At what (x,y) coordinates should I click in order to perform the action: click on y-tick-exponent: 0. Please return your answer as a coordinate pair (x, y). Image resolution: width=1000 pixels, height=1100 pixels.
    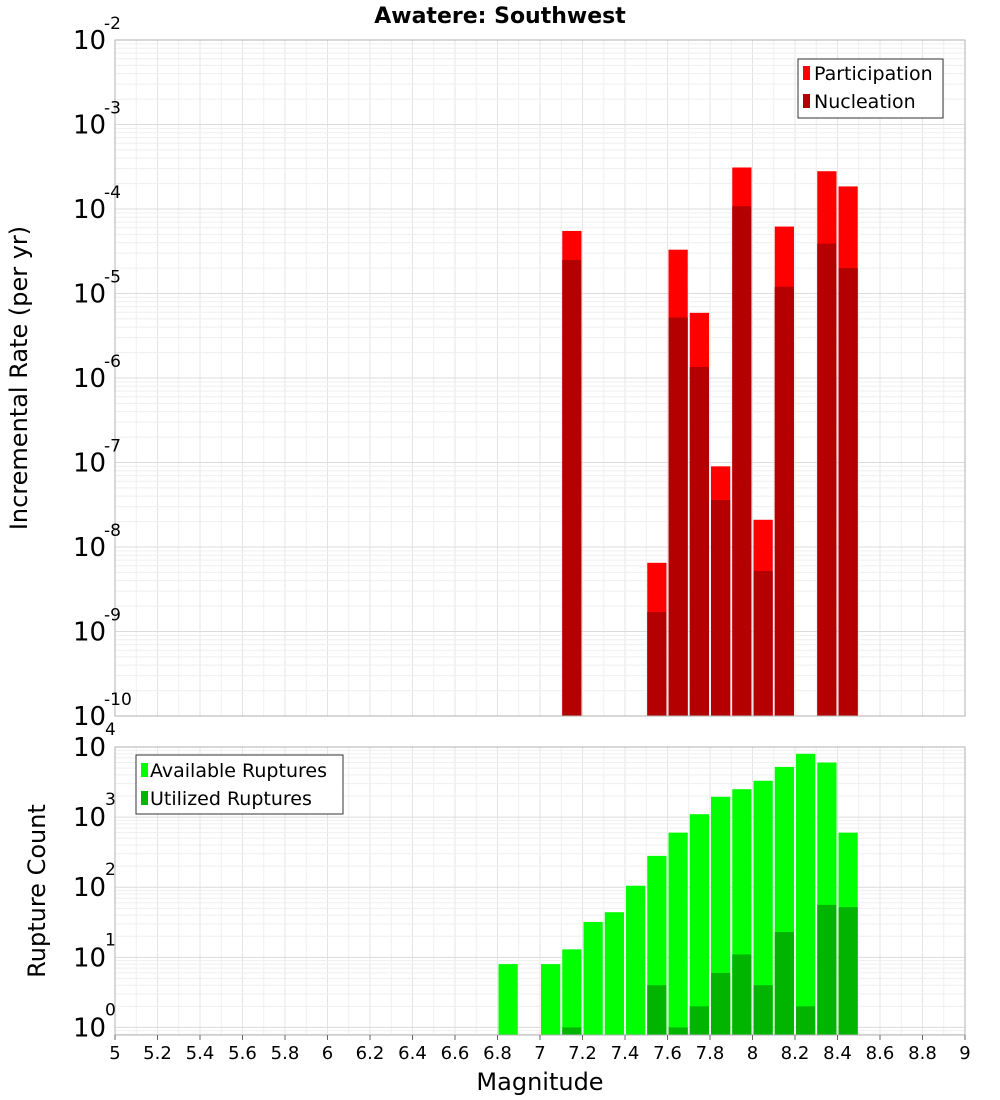
    Looking at the image, I should click on (110, 1010).